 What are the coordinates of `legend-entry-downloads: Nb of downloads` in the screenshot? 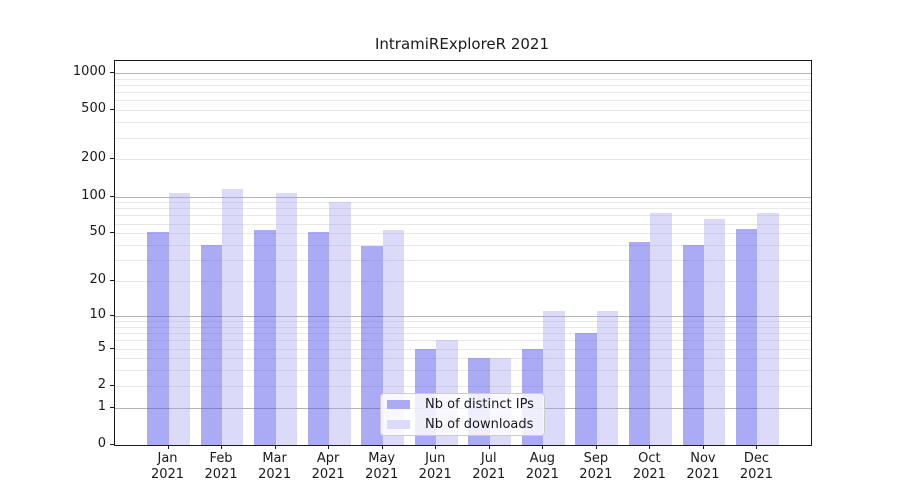 It's located at (462, 424).